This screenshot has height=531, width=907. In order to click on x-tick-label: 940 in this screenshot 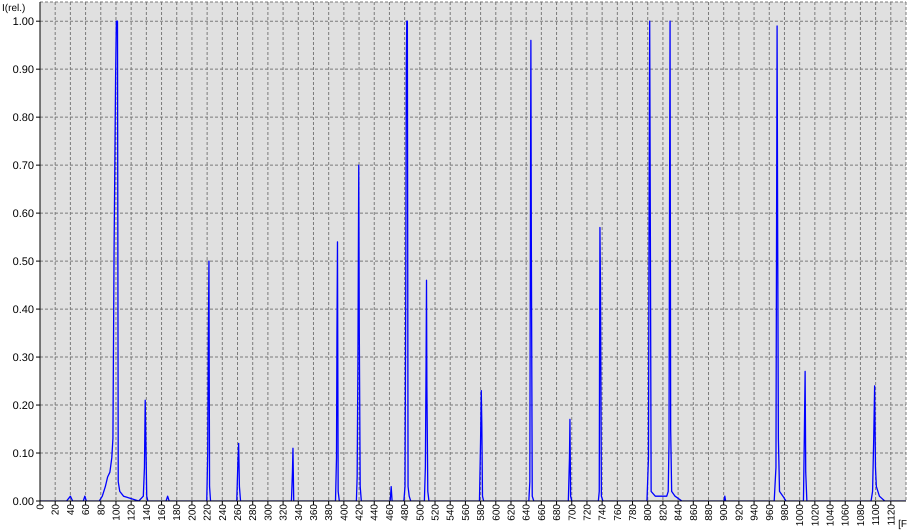, I will do `click(755, 512)`.